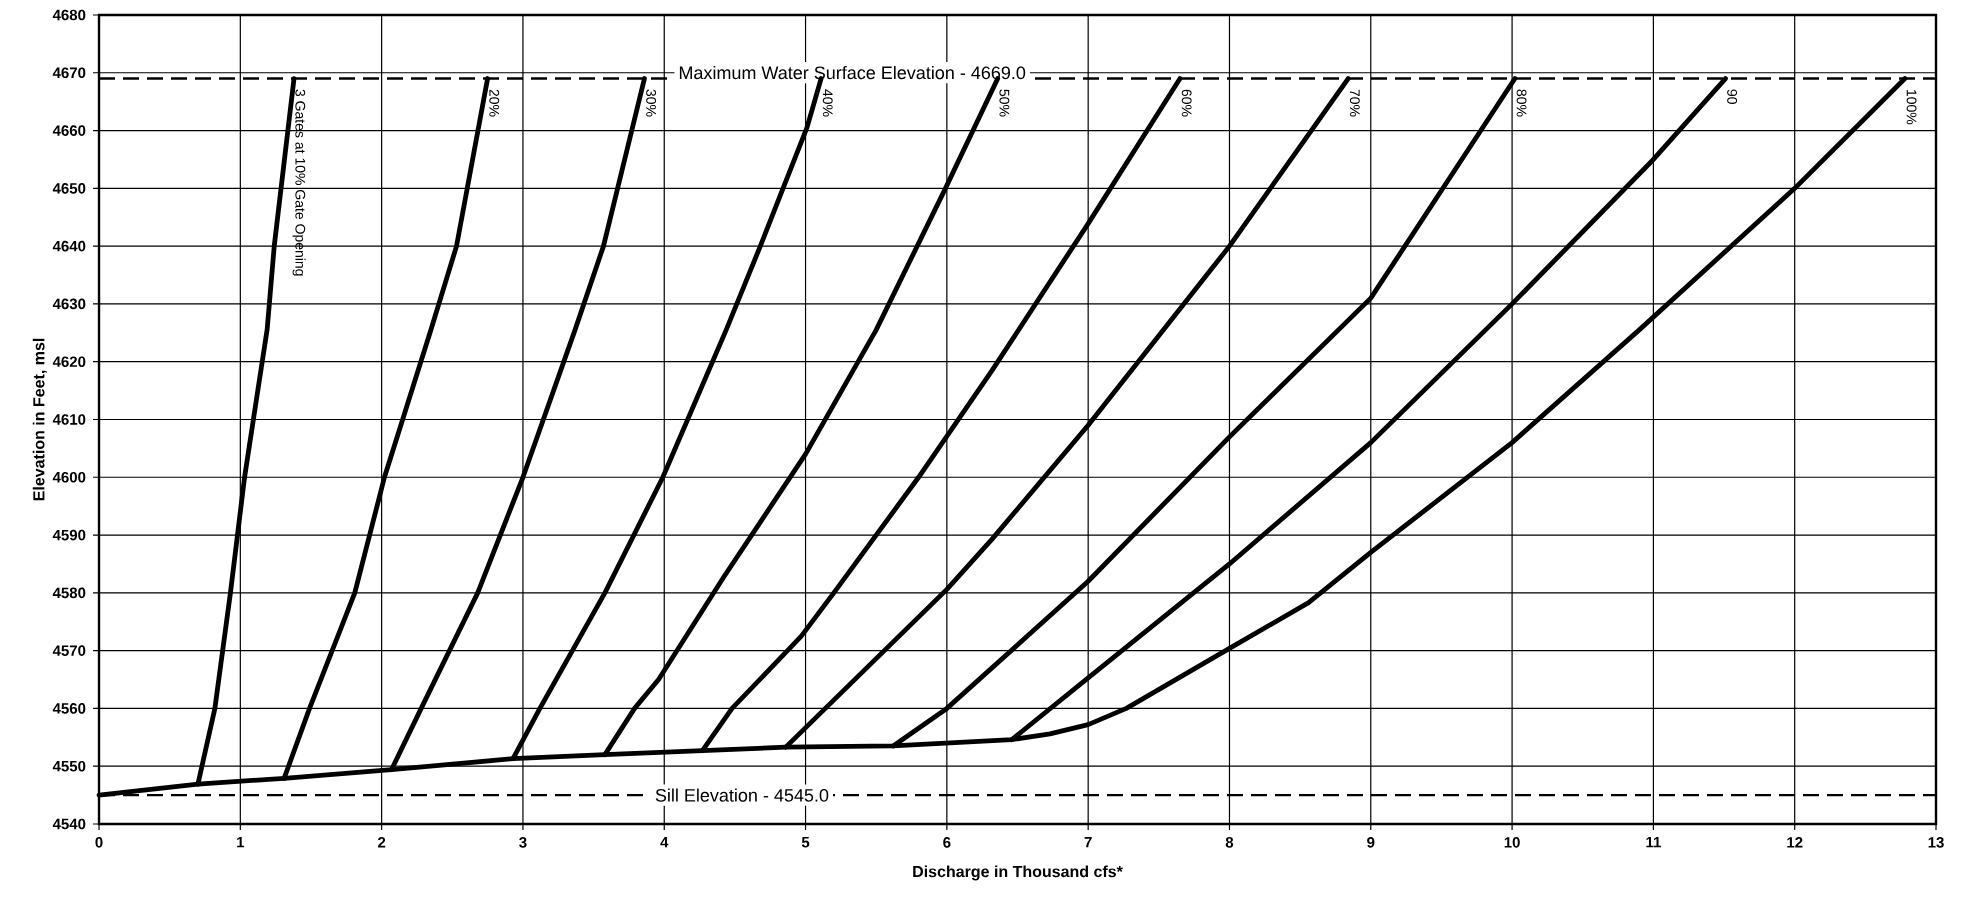 Image resolution: width=1965 pixels, height=899 pixels. What do you see at coordinates (299, 182) in the screenshot?
I see `text: 3 Gates at 10% Gate Opening` at bounding box center [299, 182].